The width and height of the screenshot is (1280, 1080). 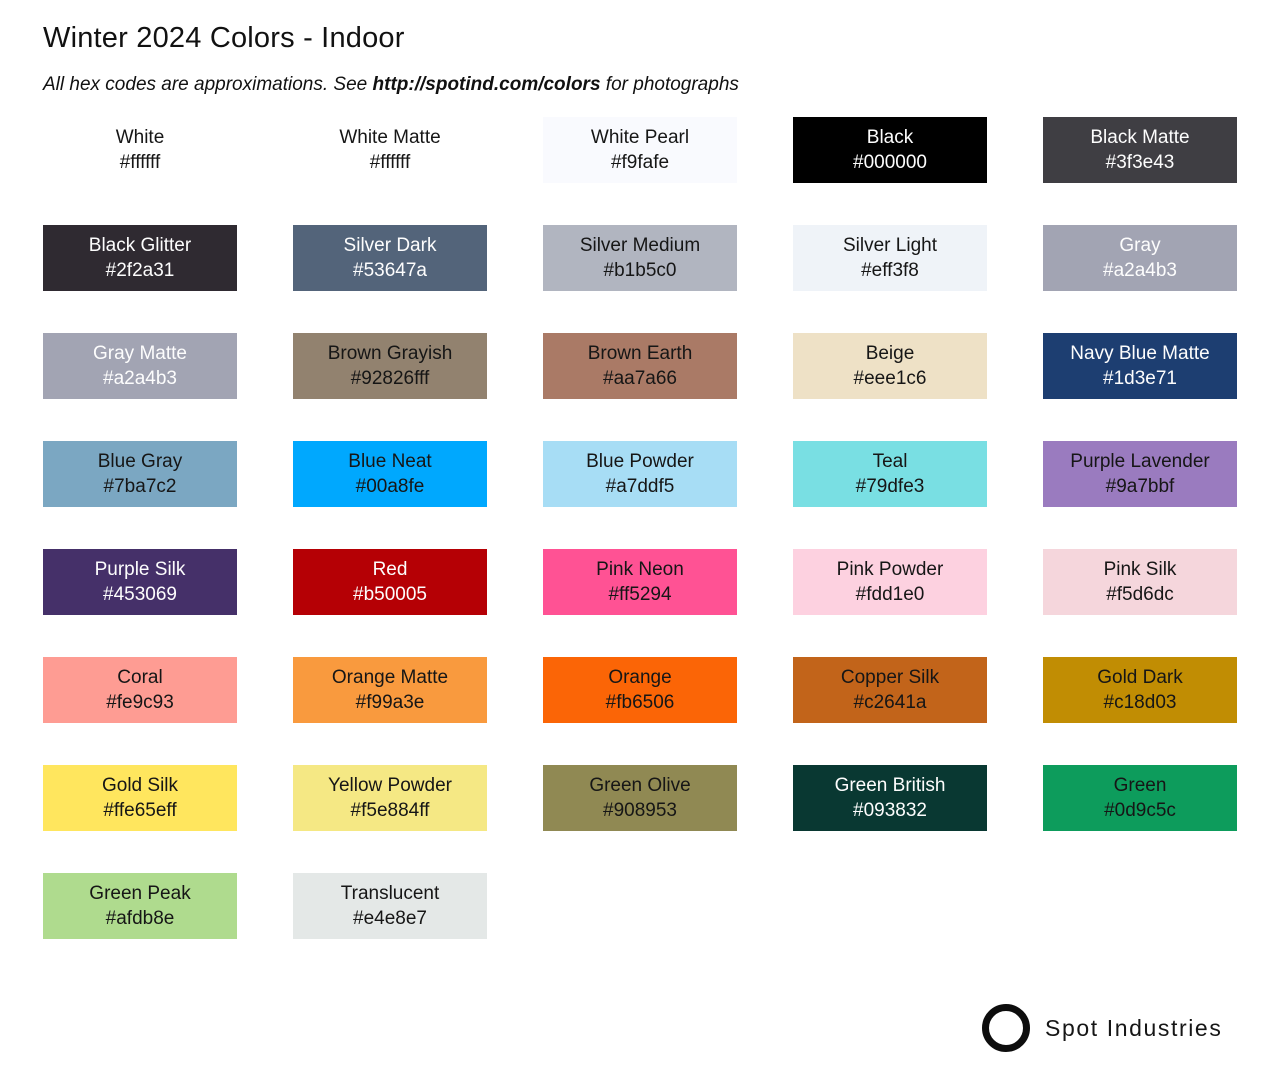 What do you see at coordinates (1140, 569) in the screenshot?
I see `swatch-name: Pink Silk` at bounding box center [1140, 569].